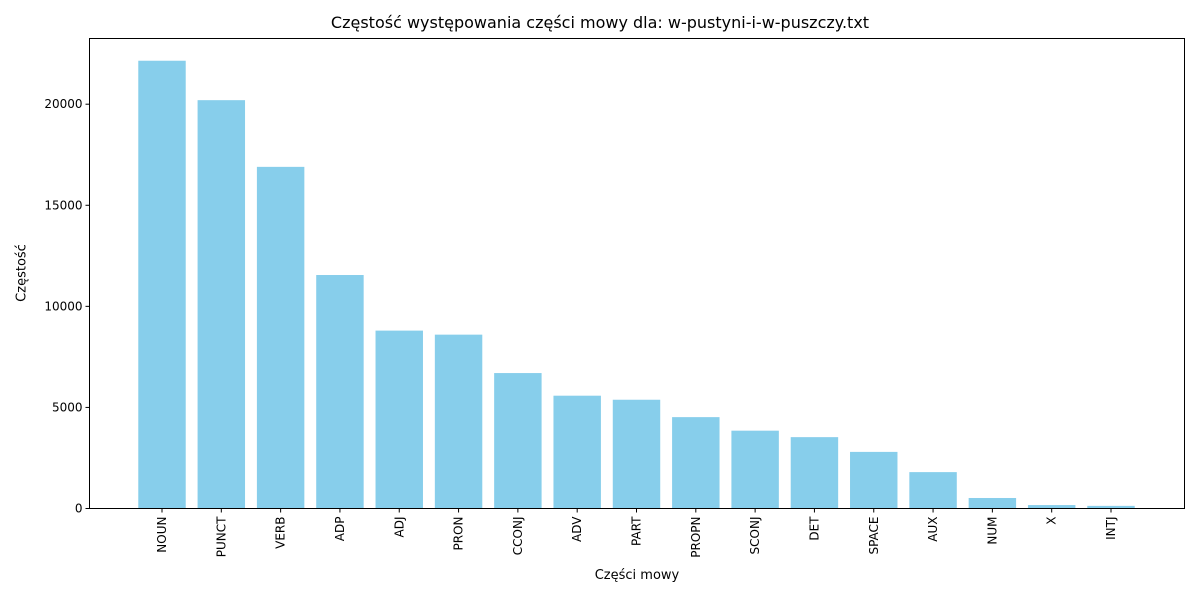 The image size is (1200, 600). I want to click on x-tick-label: VERB, so click(281, 533).